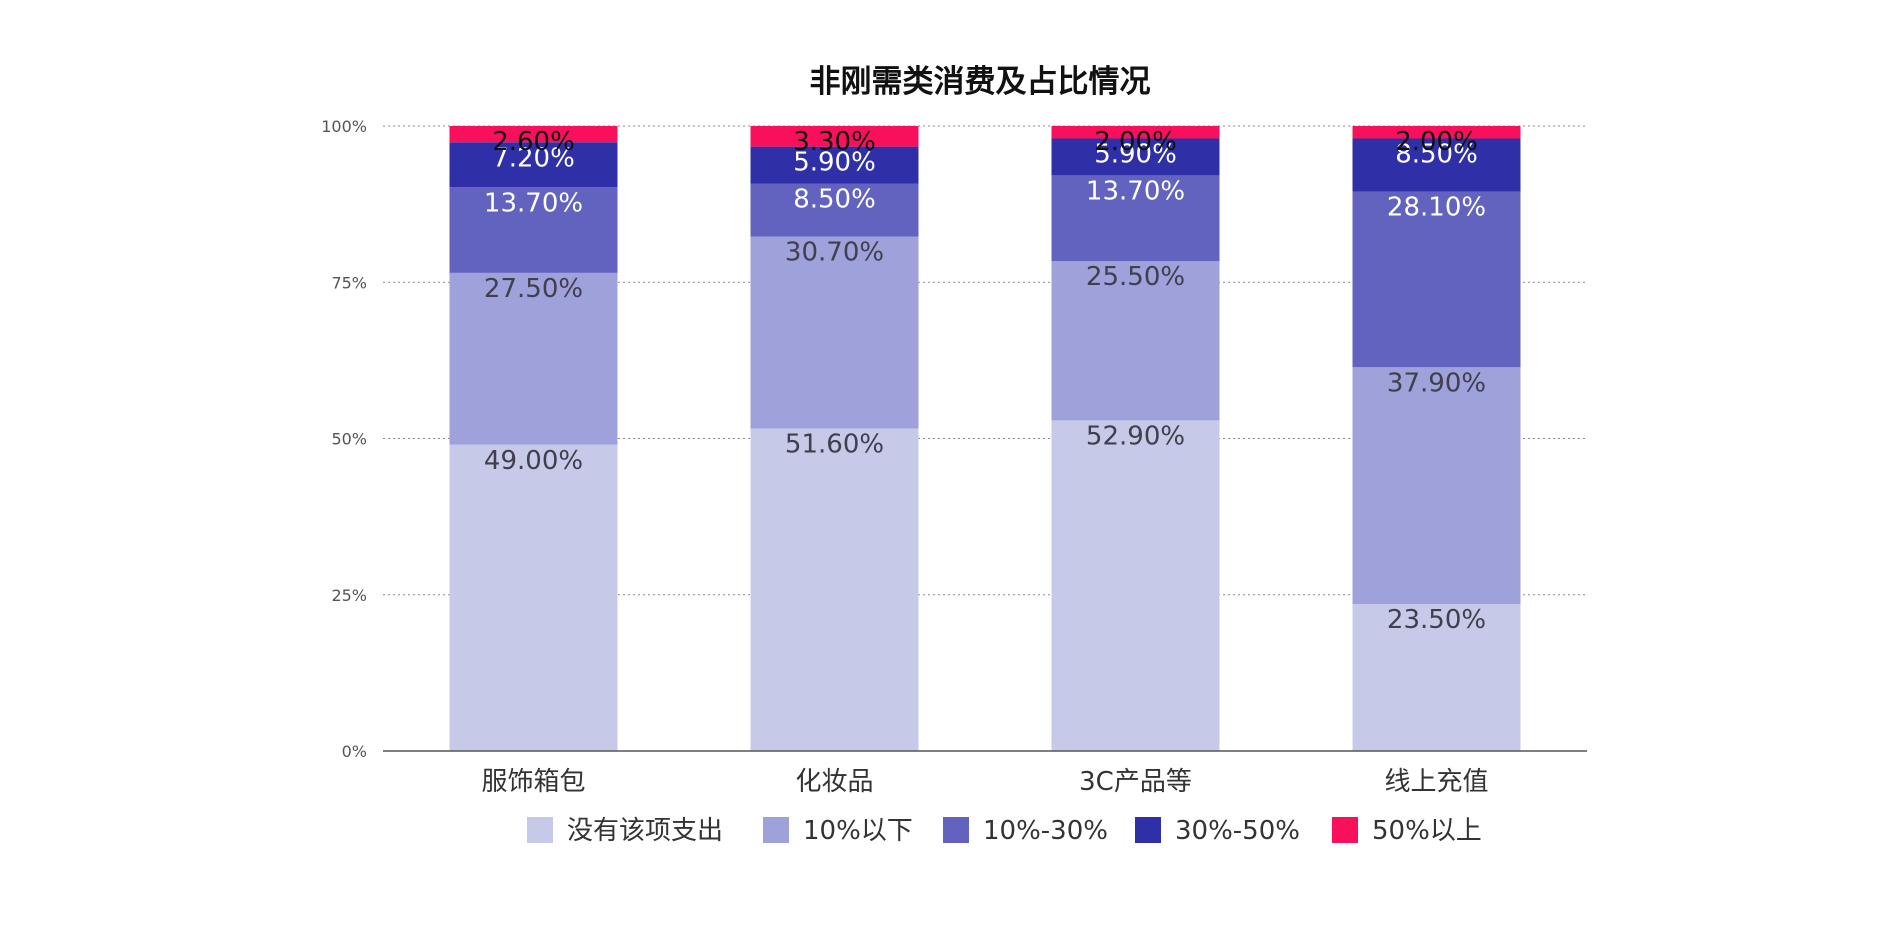 This screenshot has height=926, width=1900. What do you see at coordinates (1135, 436) in the screenshot?
I see `data-label: 52.90%` at bounding box center [1135, 436].